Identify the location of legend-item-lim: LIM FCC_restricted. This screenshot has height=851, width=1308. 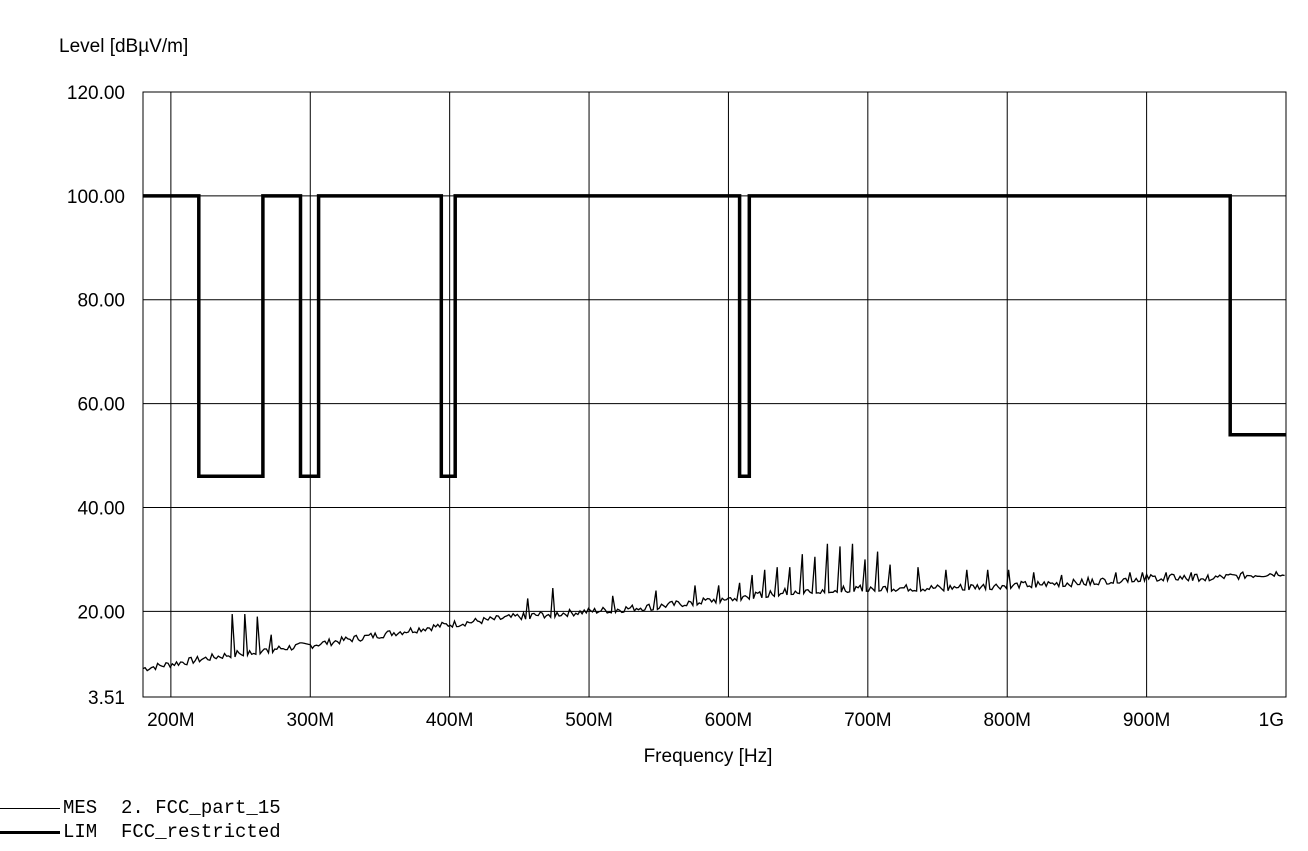
(140, 832).